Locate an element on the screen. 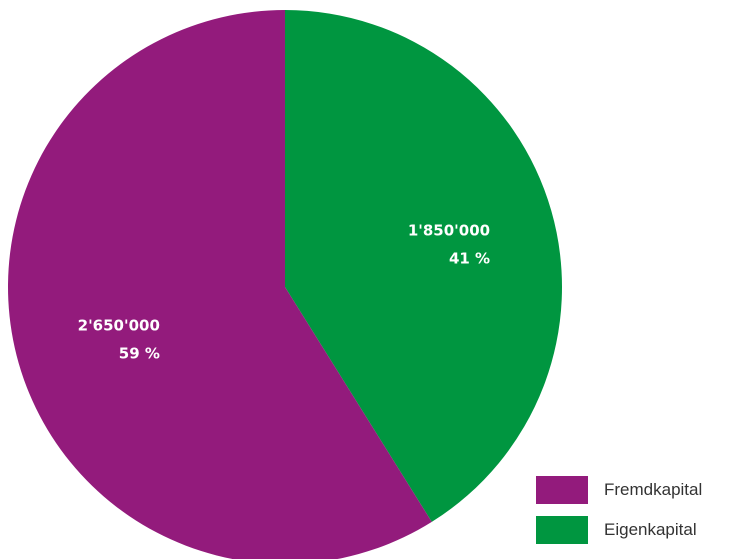 The height and width of the screenshot is (559, 749). legend-label-fremdkapital: Fremdkapital is located at coordinates (653, 489).